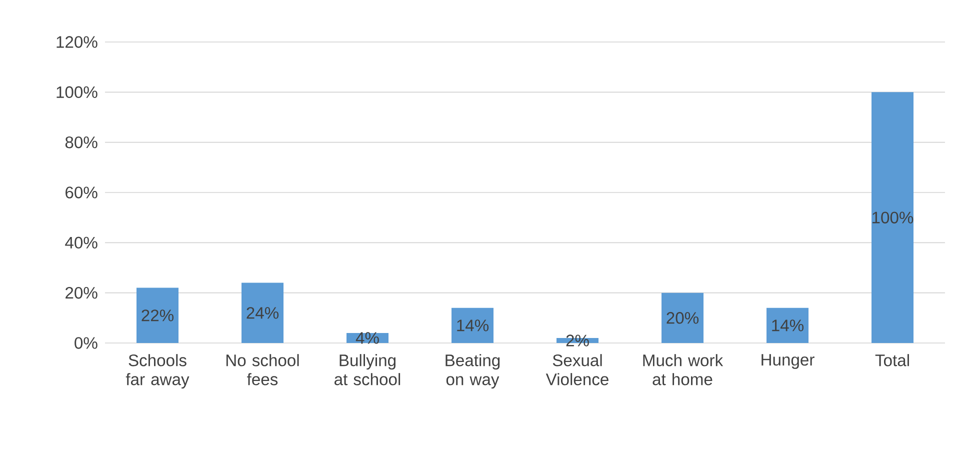 Image resolution: width=972 pixels, height=465 pixels. I want to click on data-label: 20%, so click(682, 318).